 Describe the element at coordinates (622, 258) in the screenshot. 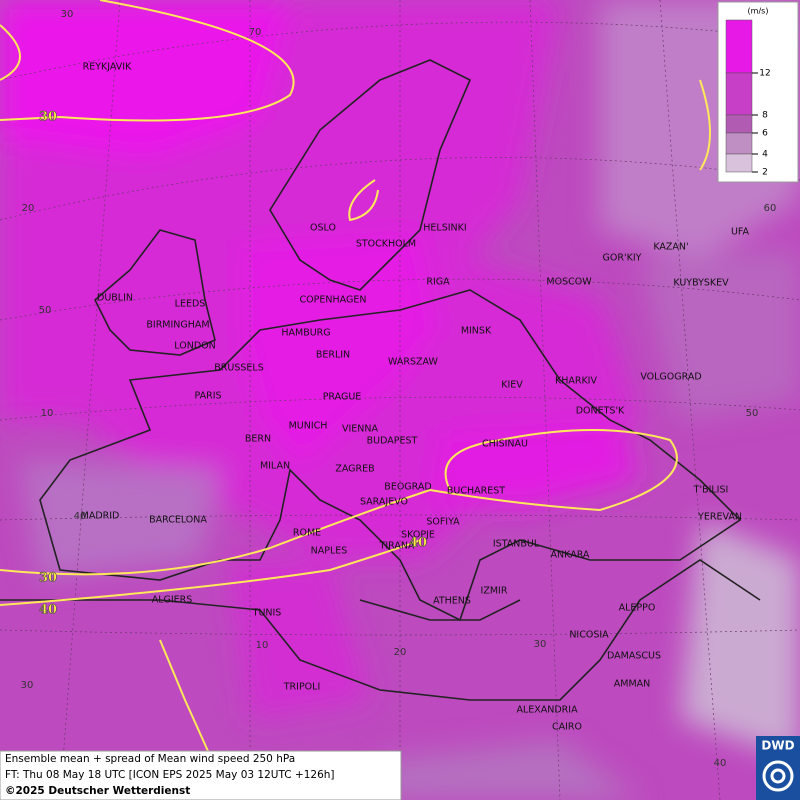

I see `city-label: GOR'KIY` at that location.